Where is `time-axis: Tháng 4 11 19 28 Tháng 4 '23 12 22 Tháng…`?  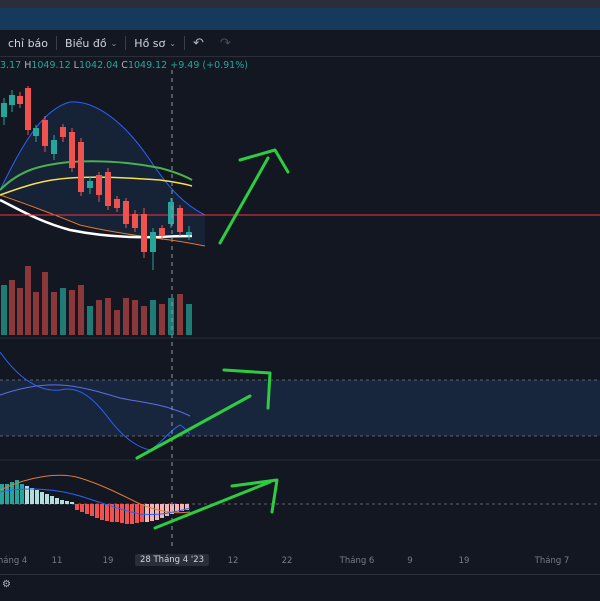 time-axis: Tháng 4 11 19 28 Tháng 4 '23 12 22 Tháng… is located at coordinates (300, 560).